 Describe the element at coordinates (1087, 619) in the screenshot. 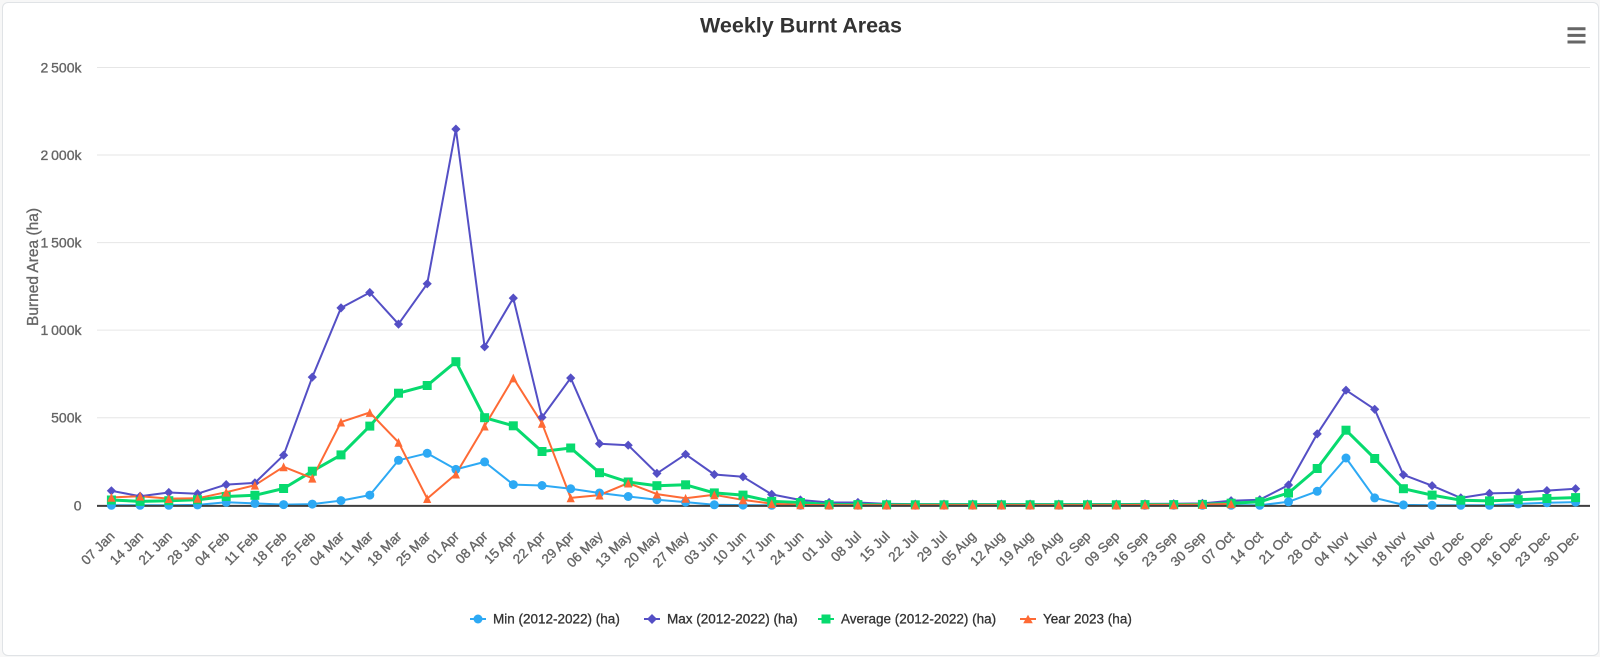

I see `svg-text: Year 2023 (ha)` at that location.